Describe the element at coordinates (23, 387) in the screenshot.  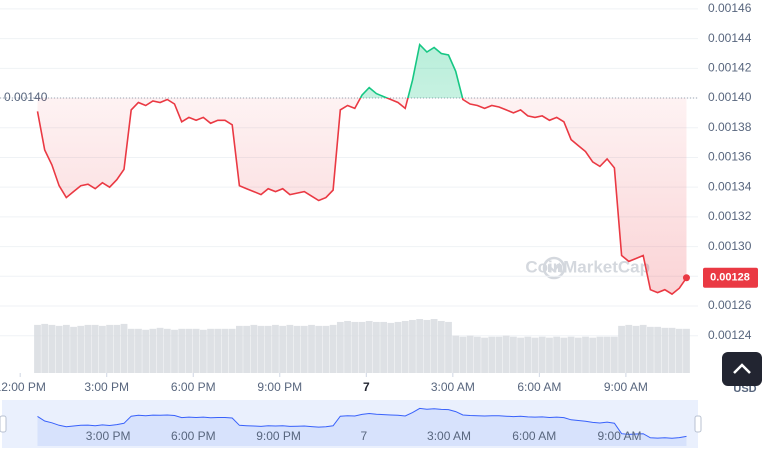
I see `x-tick-label: 12:00 PM` at that location.